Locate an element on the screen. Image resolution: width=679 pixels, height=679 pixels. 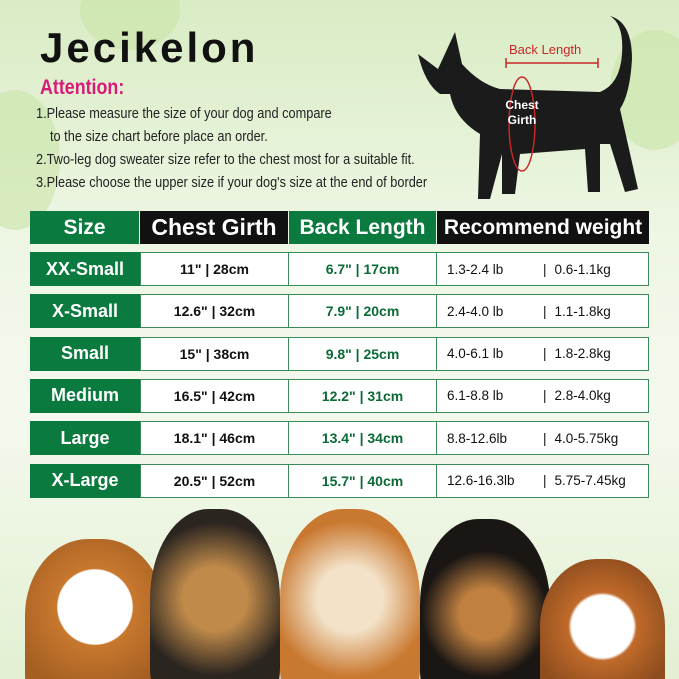
size-cell: Large is located at coordinates (85, 438).